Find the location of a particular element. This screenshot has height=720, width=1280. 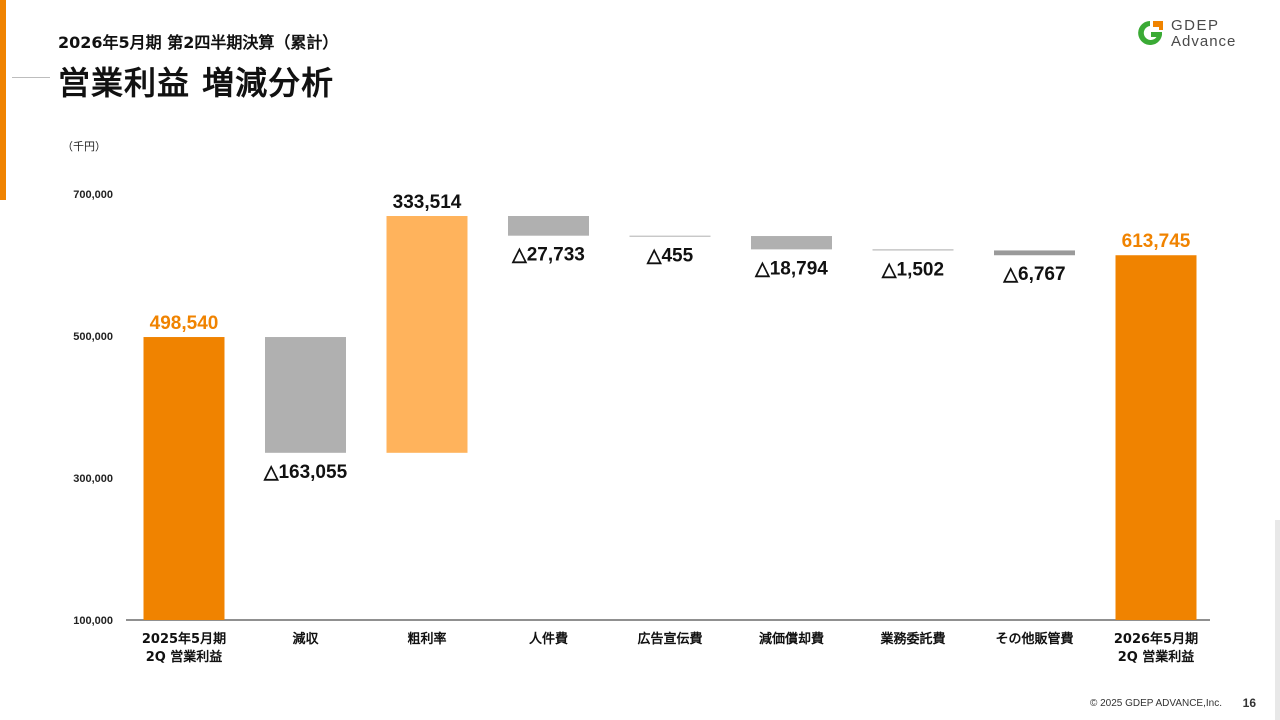

x-category-label: 粗利率 is located at coordinates (426, 639).